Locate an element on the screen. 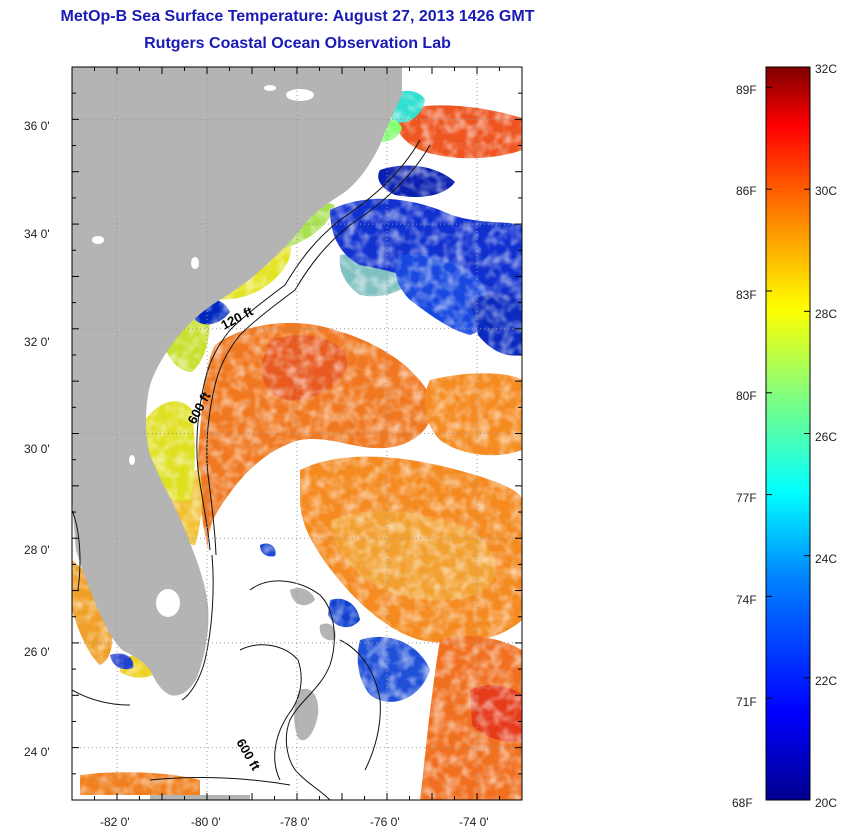  lon-label-80: -80 0' is located at coordinates (206, 822).